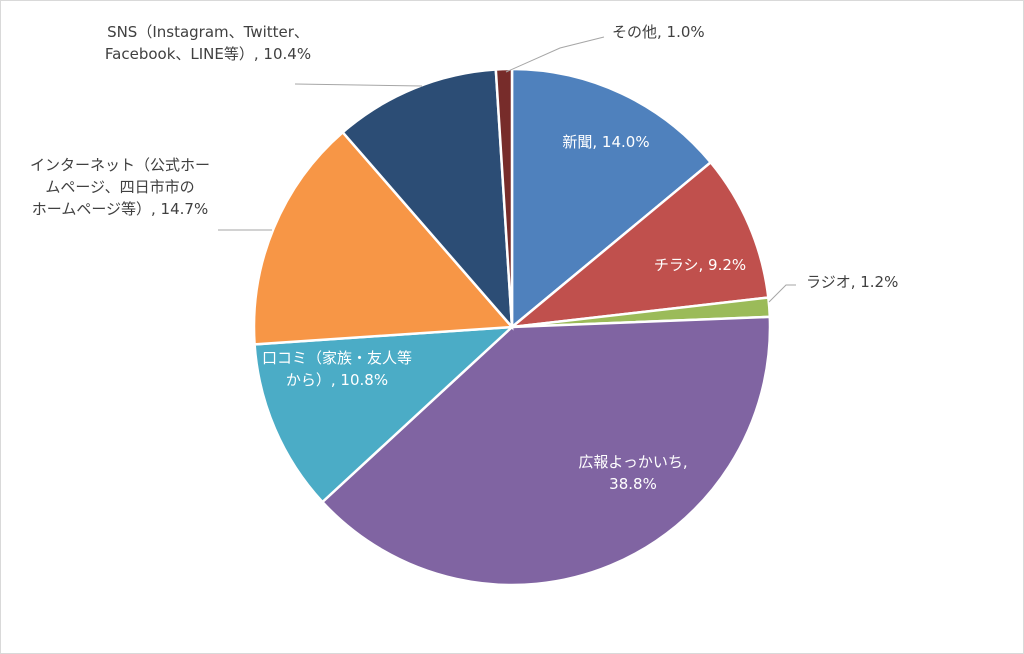 This screenshot has width=1024, height=654. What do you see at coordinates (120, 209) in the screenshot?
I see `slice-label-line: ホームページ等）, 14.7%` at bounding box center [120, 209].